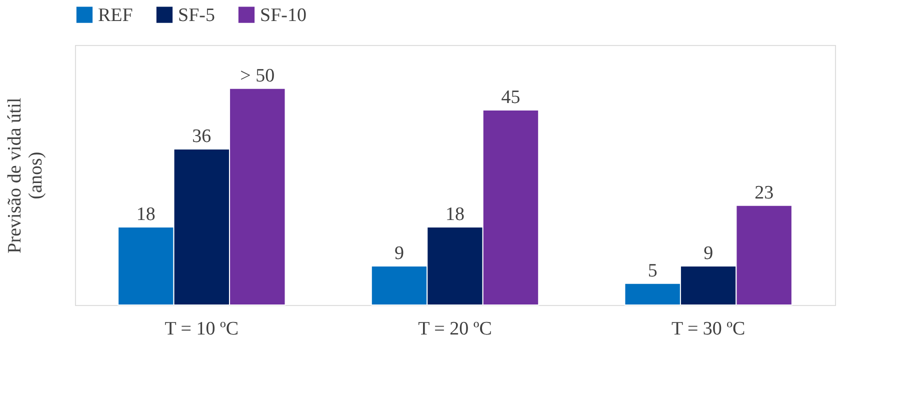  Describe the element at coordinates (653, 271) in the screenshot. I see `data-label: 5` at that location.